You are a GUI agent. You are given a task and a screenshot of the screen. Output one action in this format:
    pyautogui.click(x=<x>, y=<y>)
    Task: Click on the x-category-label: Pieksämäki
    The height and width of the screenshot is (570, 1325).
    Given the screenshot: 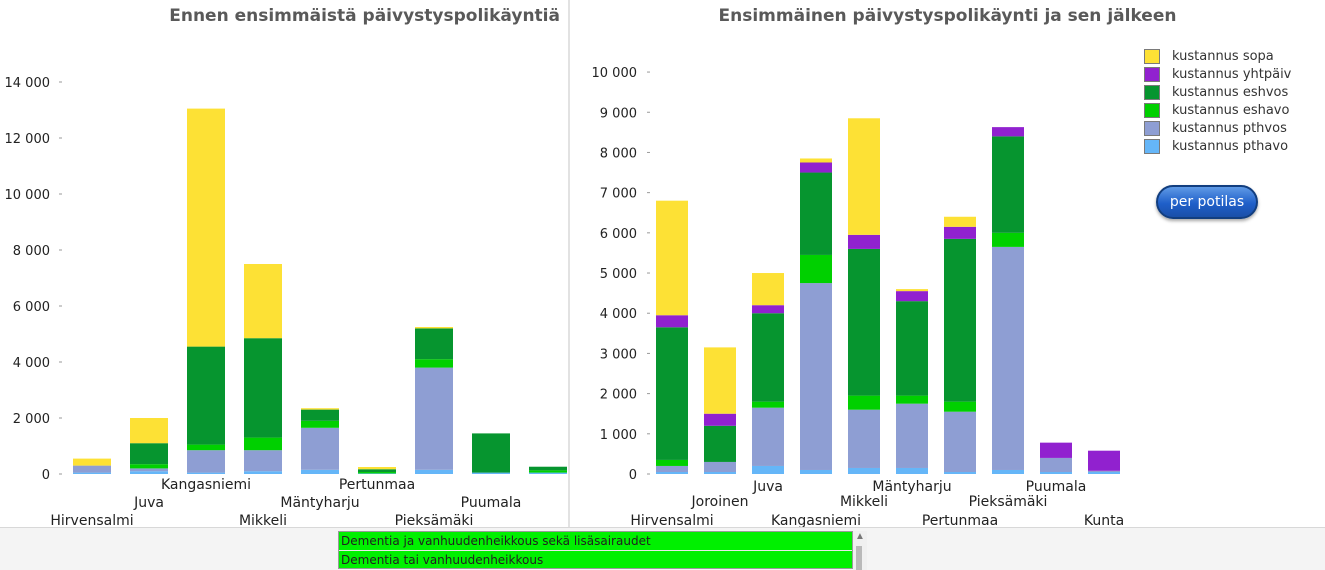 What is the action you would take?
    pyautogui.click(x=434, y=520)
    